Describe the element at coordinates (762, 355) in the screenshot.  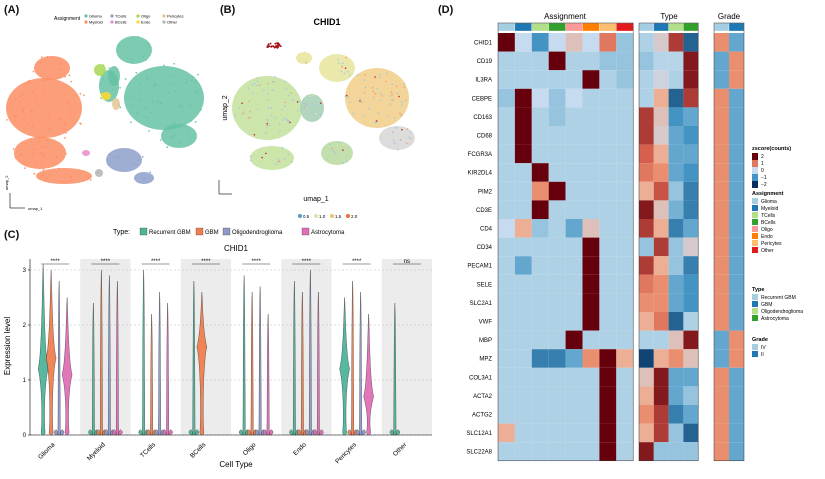
I see `heatmap-legend-label: II` at that location.